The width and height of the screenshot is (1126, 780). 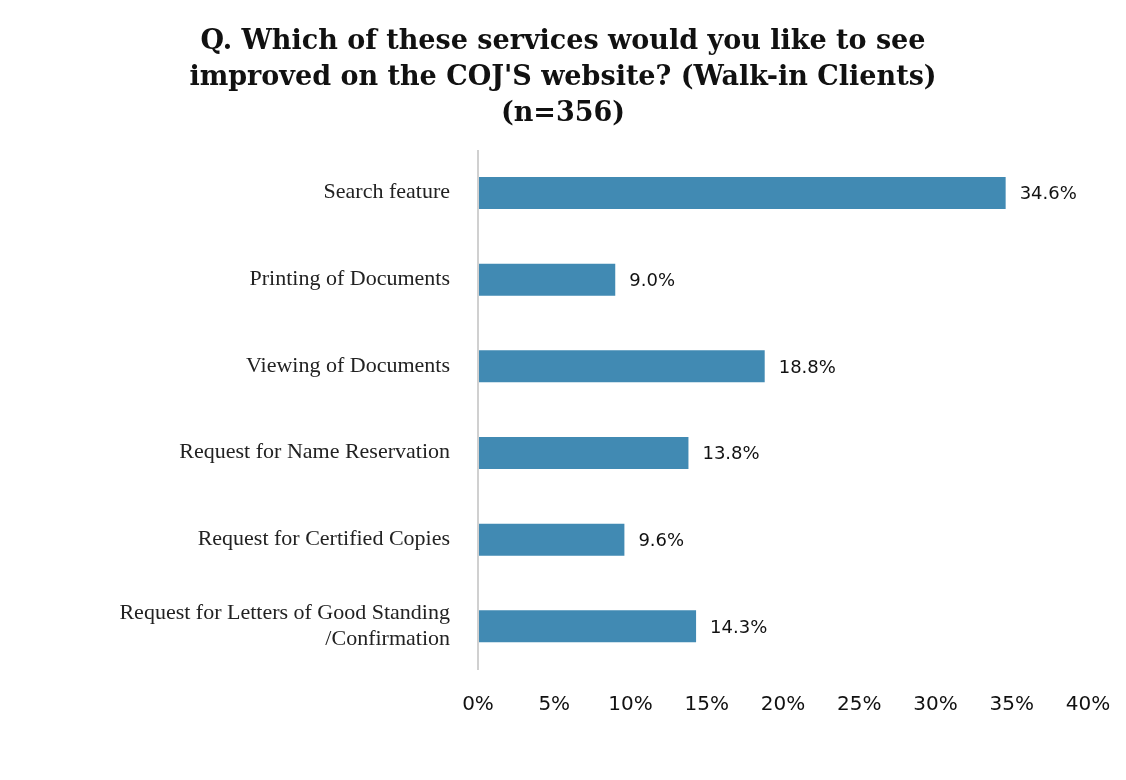 I want to click on x-tick-label: 40%, so click(x=1088, y=703).